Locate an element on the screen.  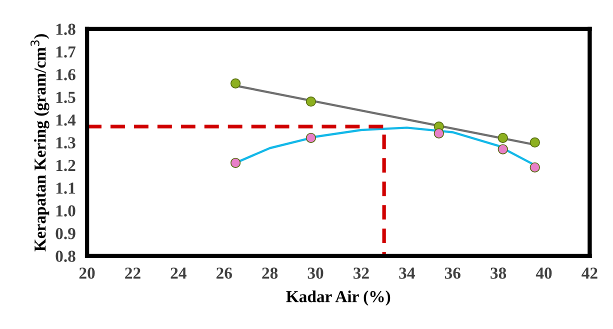
y-tick-label: 1.6 is located at coordinates (66, 74).